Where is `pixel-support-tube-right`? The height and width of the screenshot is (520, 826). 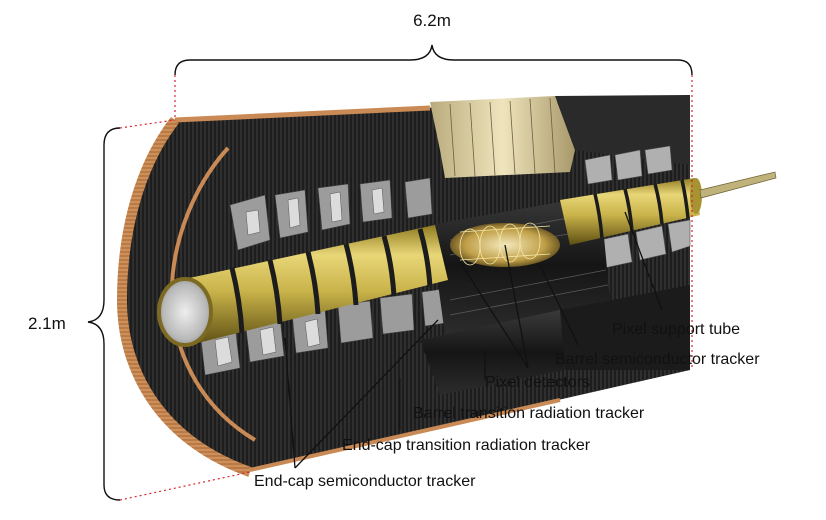
pixel-support-tube-right is located at coordinates (631, 211).